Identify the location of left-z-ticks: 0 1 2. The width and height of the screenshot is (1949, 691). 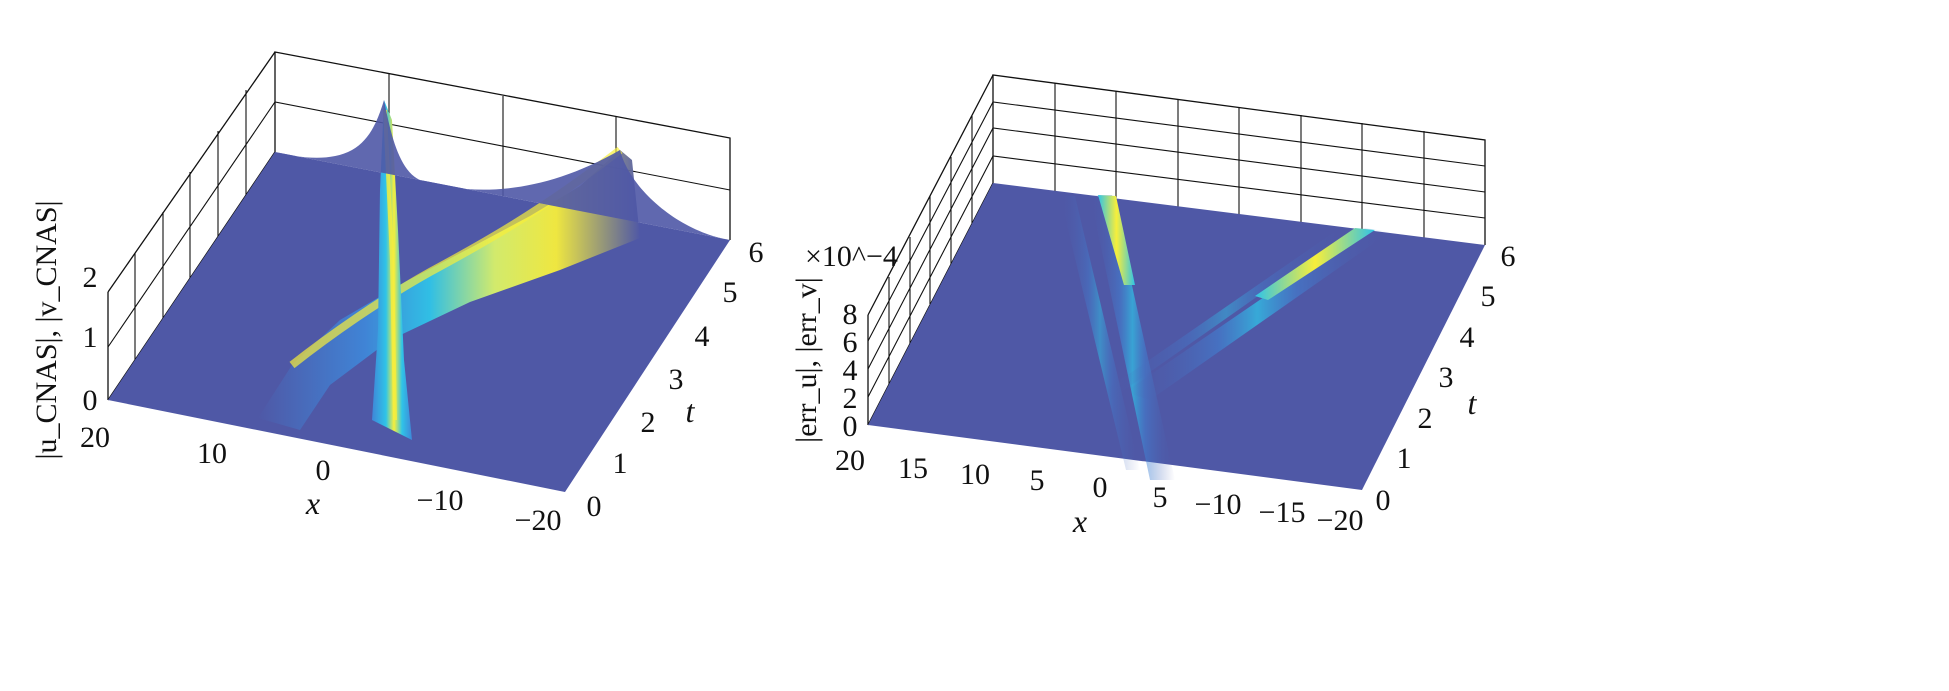
(90, 339).